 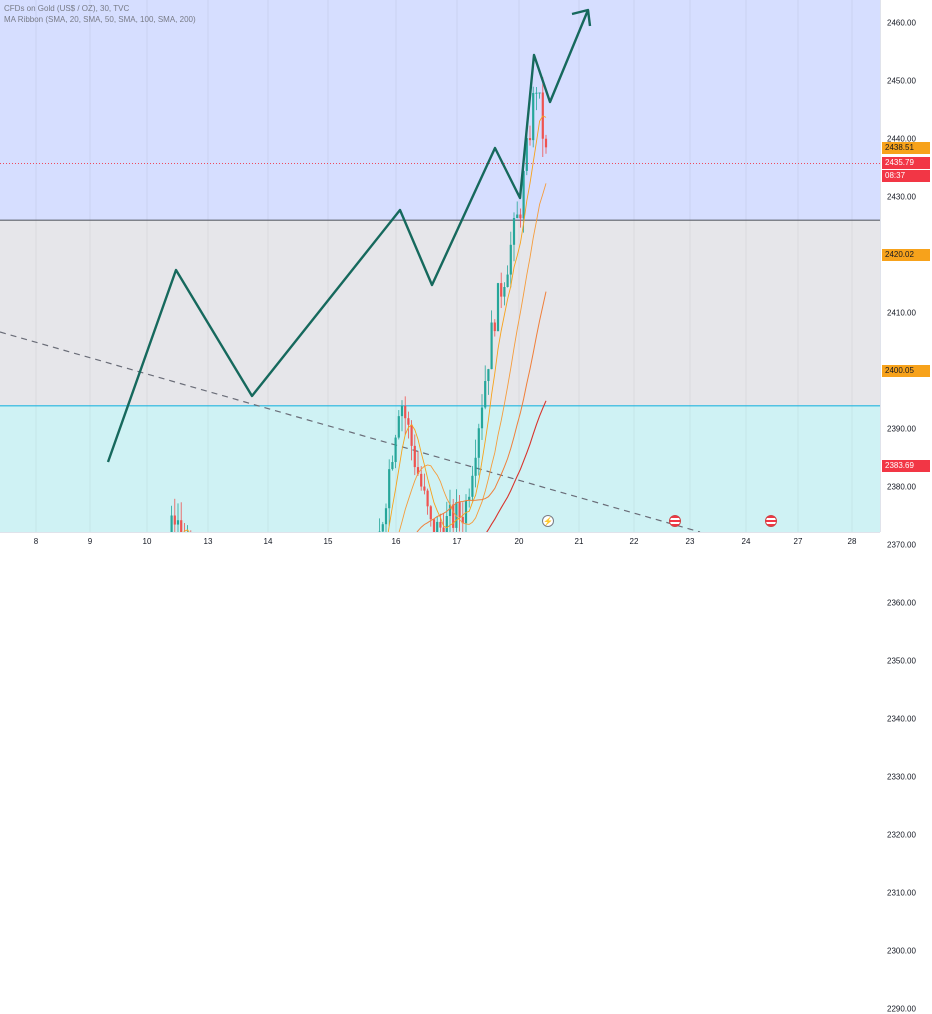 What do you see at coordinates (440, 541) in the screenshot?
I see `time-axis: 8 9 10 13 14 15 16 17 20 21 22 23 24 27 28` at bounding box center [440, 541].